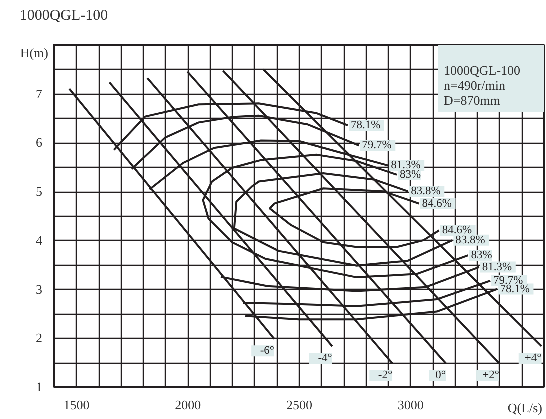 This screenshot has width=546, height=419. What do you see at coordinates (411, 174) in the screenshot?
I see `series-label: 83%` at bounding box center [411, 174].